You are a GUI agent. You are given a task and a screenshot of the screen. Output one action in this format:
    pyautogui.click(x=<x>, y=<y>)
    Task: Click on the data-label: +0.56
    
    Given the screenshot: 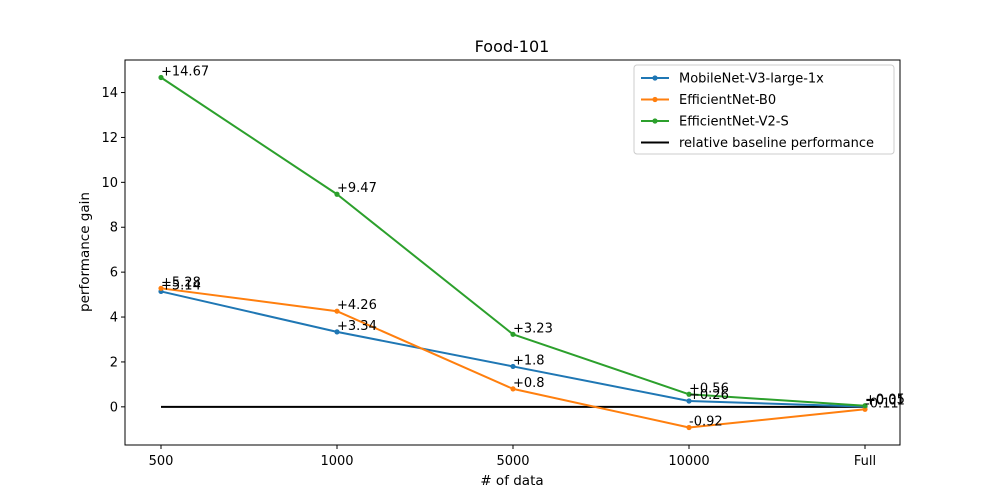 What is the action you would take?
    pyautogui.click(x=709, y=388)
    